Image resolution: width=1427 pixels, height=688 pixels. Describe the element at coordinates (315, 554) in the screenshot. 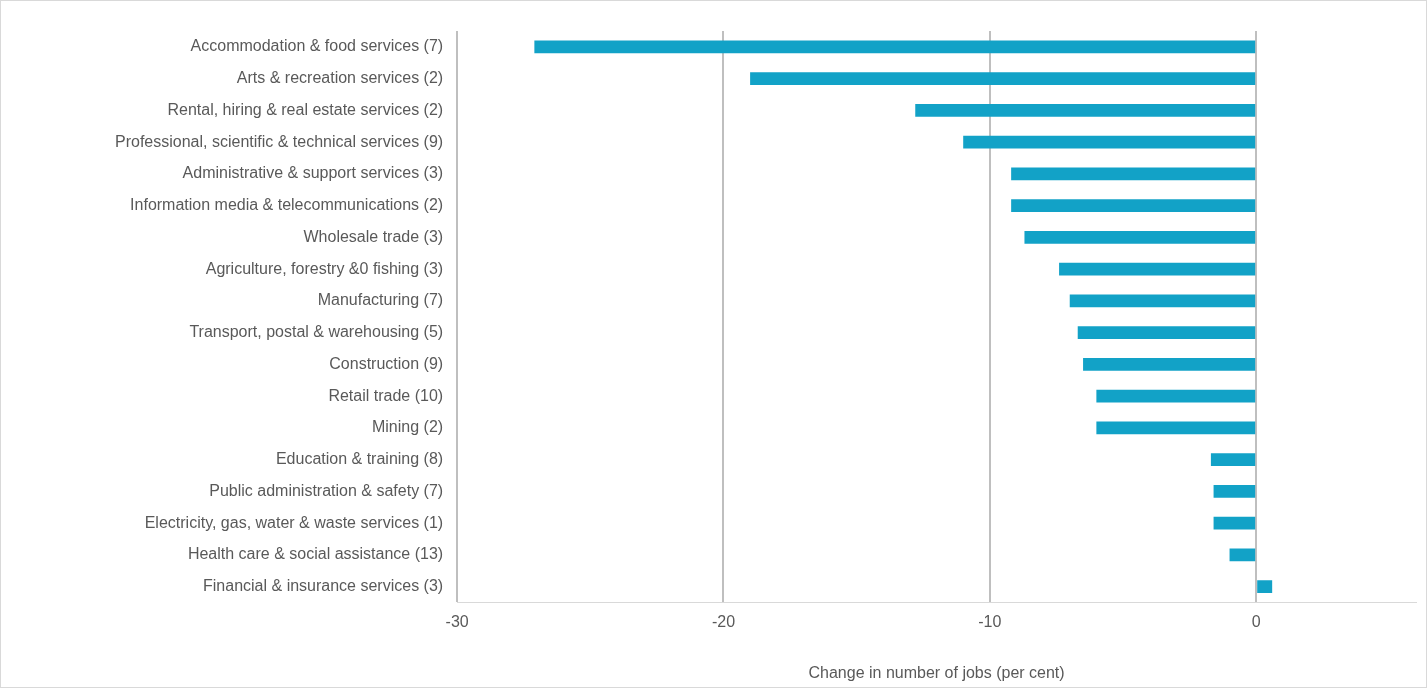

I see `y-tick-label: Health care & social assistance (13)` at that location.